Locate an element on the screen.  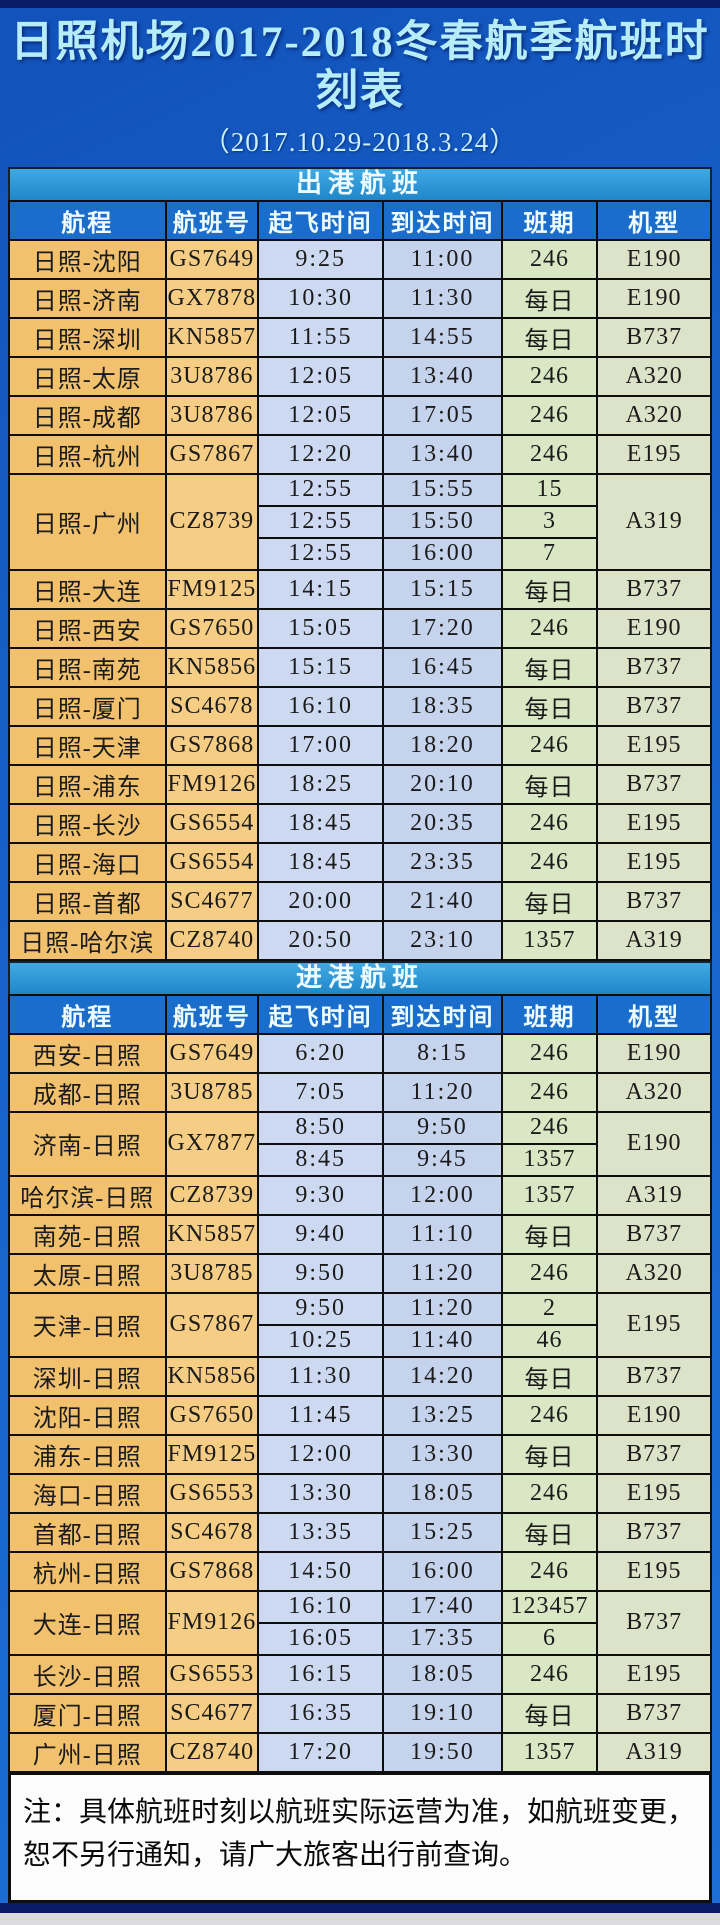
flight-row: 日照-杭州 GS7867 12:20 13:40 246 E195 is located at coordinates (360, 454).